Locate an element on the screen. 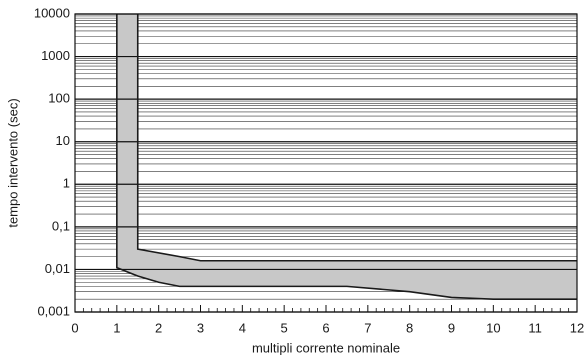  y-tick-label: 0,1 is located at coordinates (61, 225).